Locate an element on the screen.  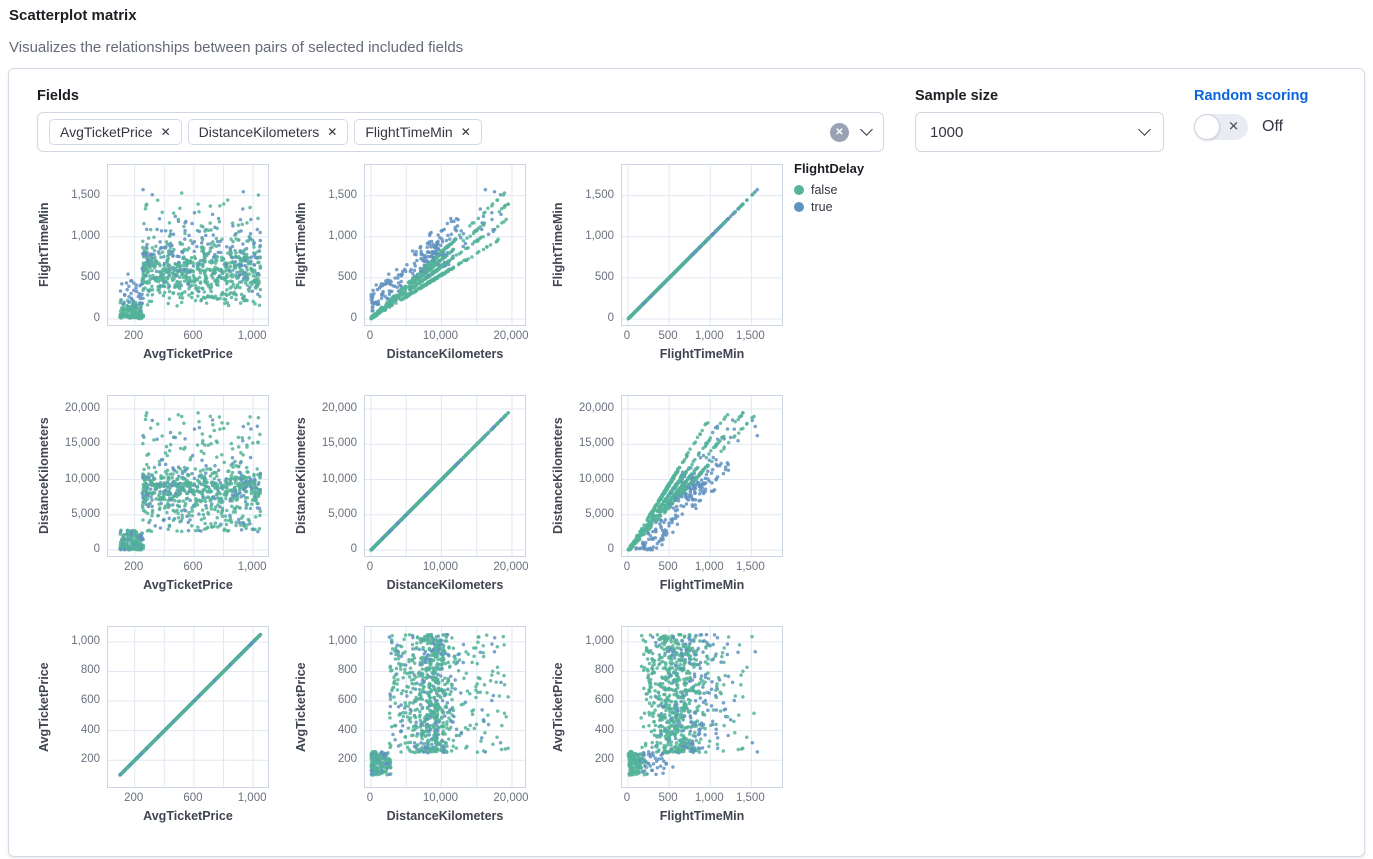
clear-selection-button: ✕ is located at coordinates (839, 132).